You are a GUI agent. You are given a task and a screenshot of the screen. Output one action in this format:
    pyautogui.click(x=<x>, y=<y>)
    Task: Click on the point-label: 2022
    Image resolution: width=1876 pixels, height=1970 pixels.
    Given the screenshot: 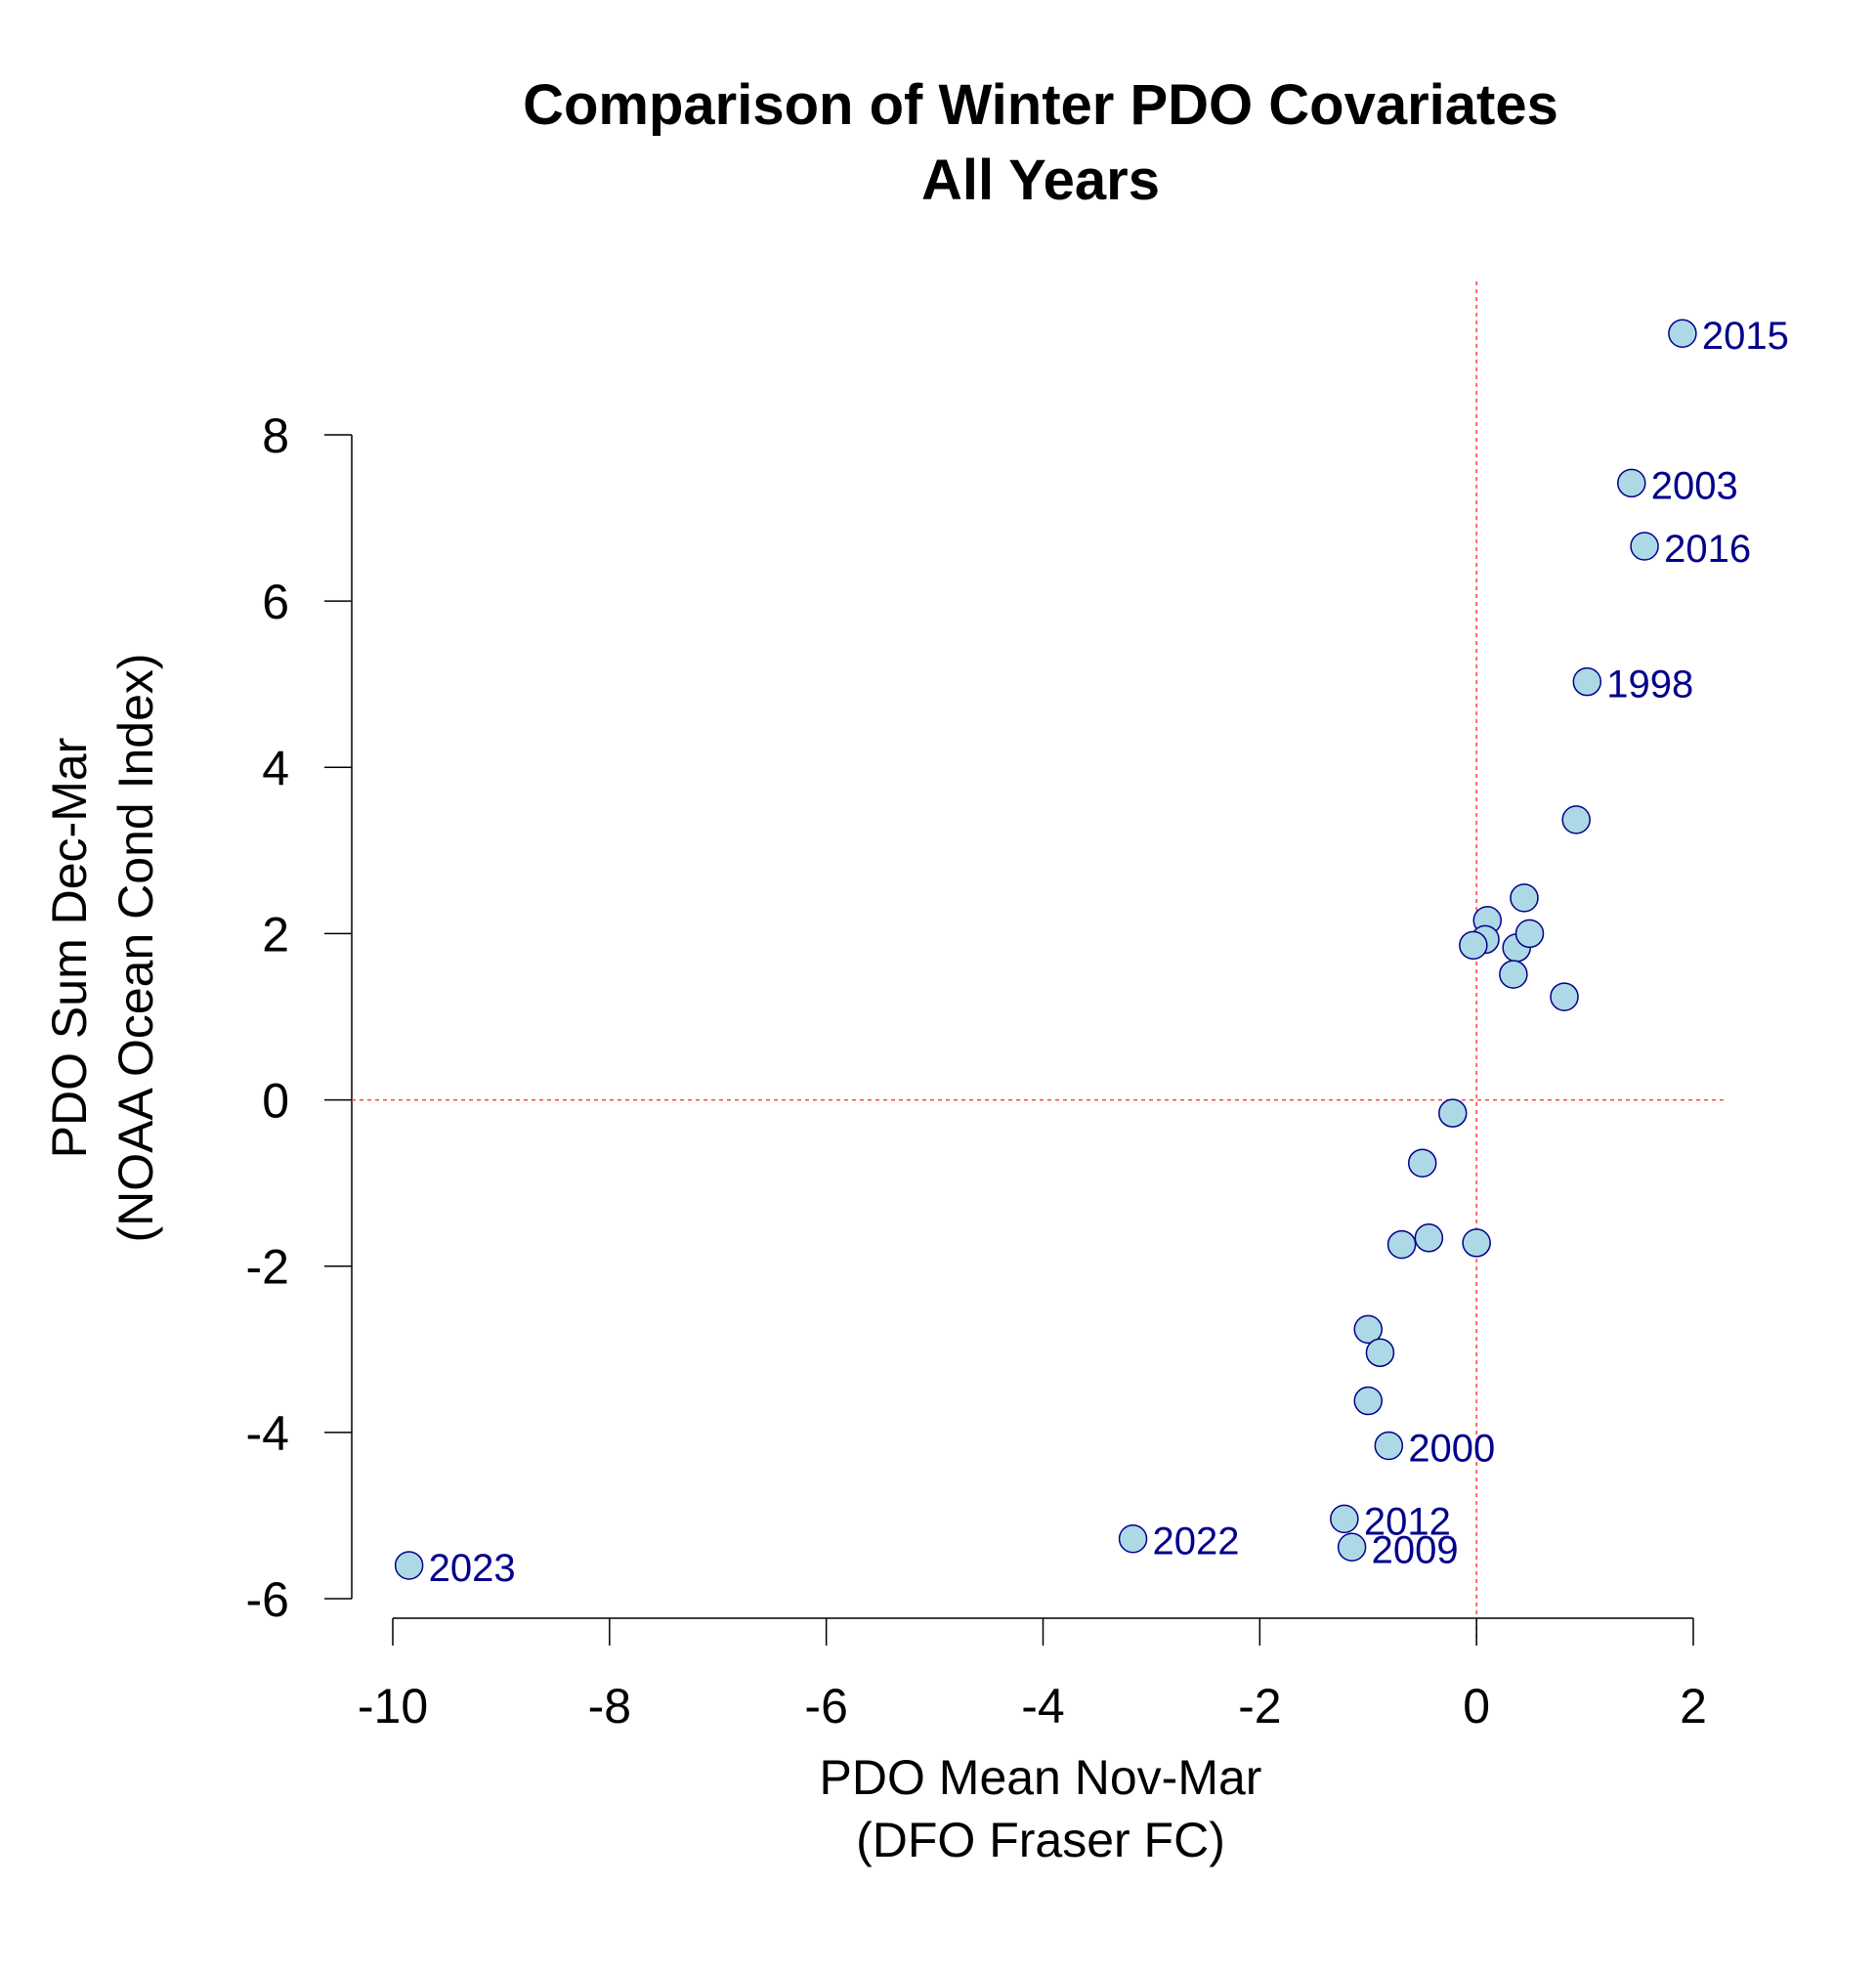 What is the action you would take?
    pyautogui.click(x=1196, y=1542)
    